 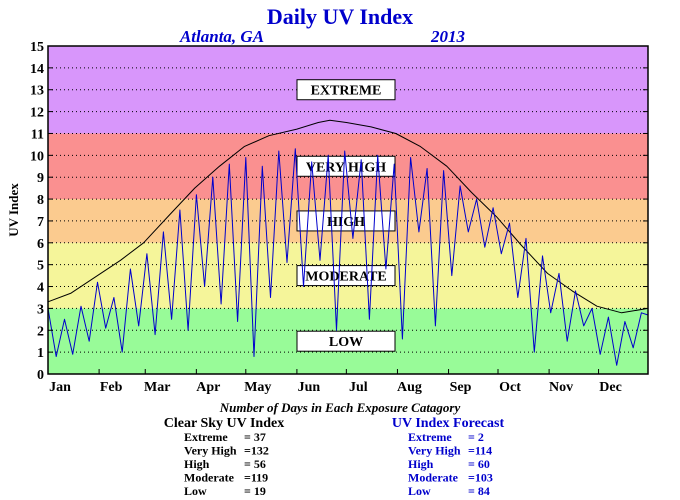 What do you see at coordinates (40, 375) in the screenshot?
I see `y-tick-label: 0` at bounding box center [40, 375].